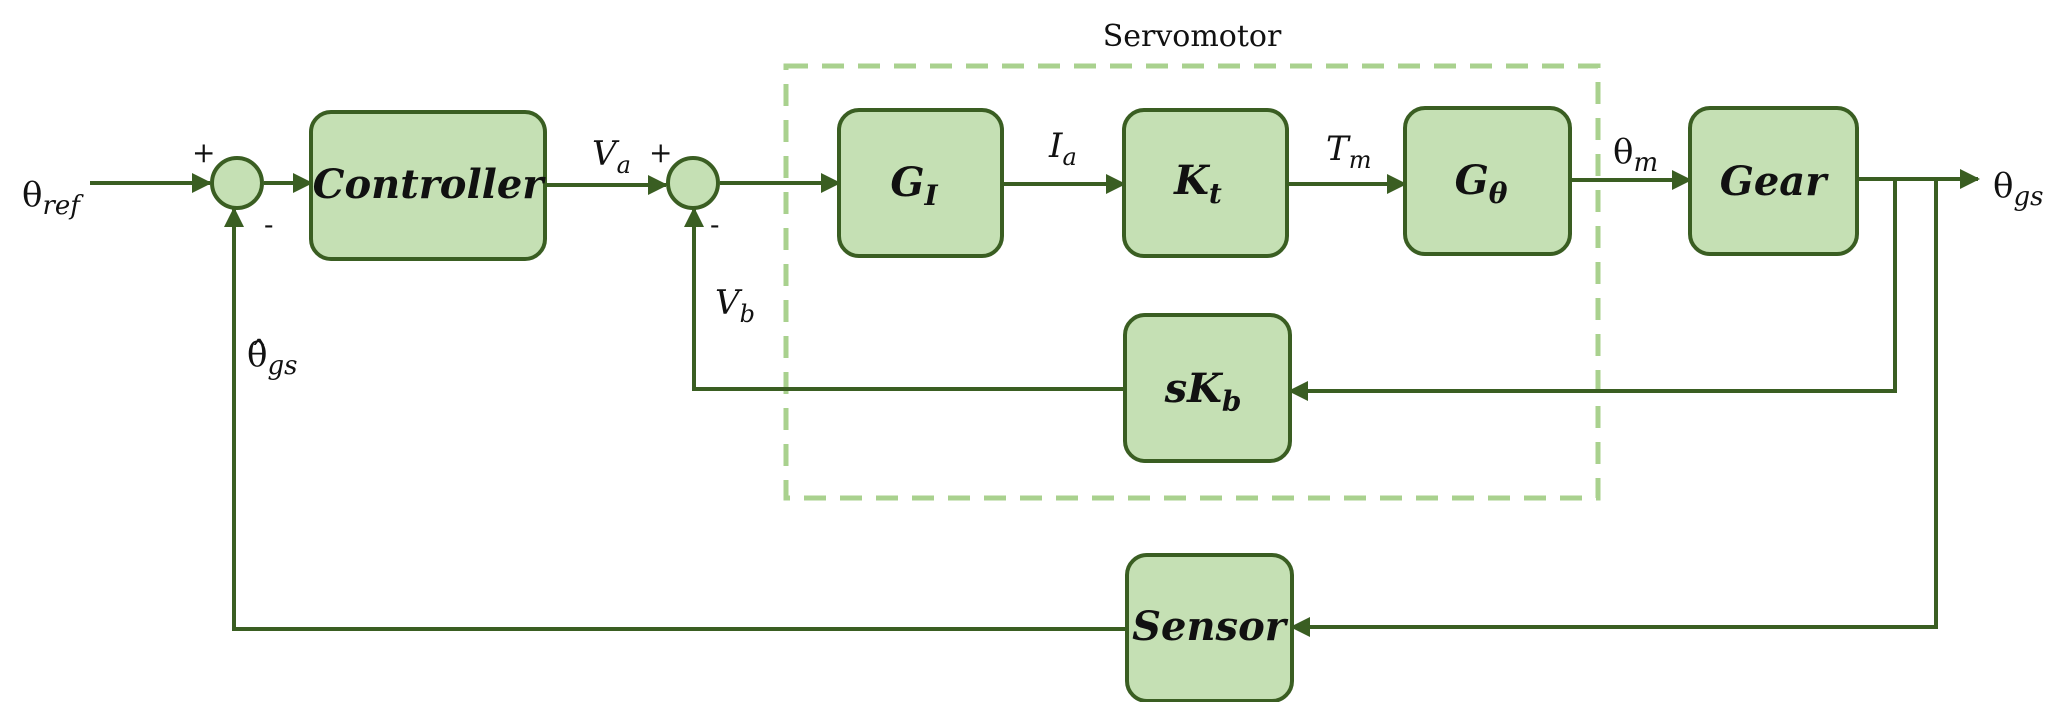 The height and width of the screenshot is (702, 2062). I want to click on gear-block, so click(1773, 181).